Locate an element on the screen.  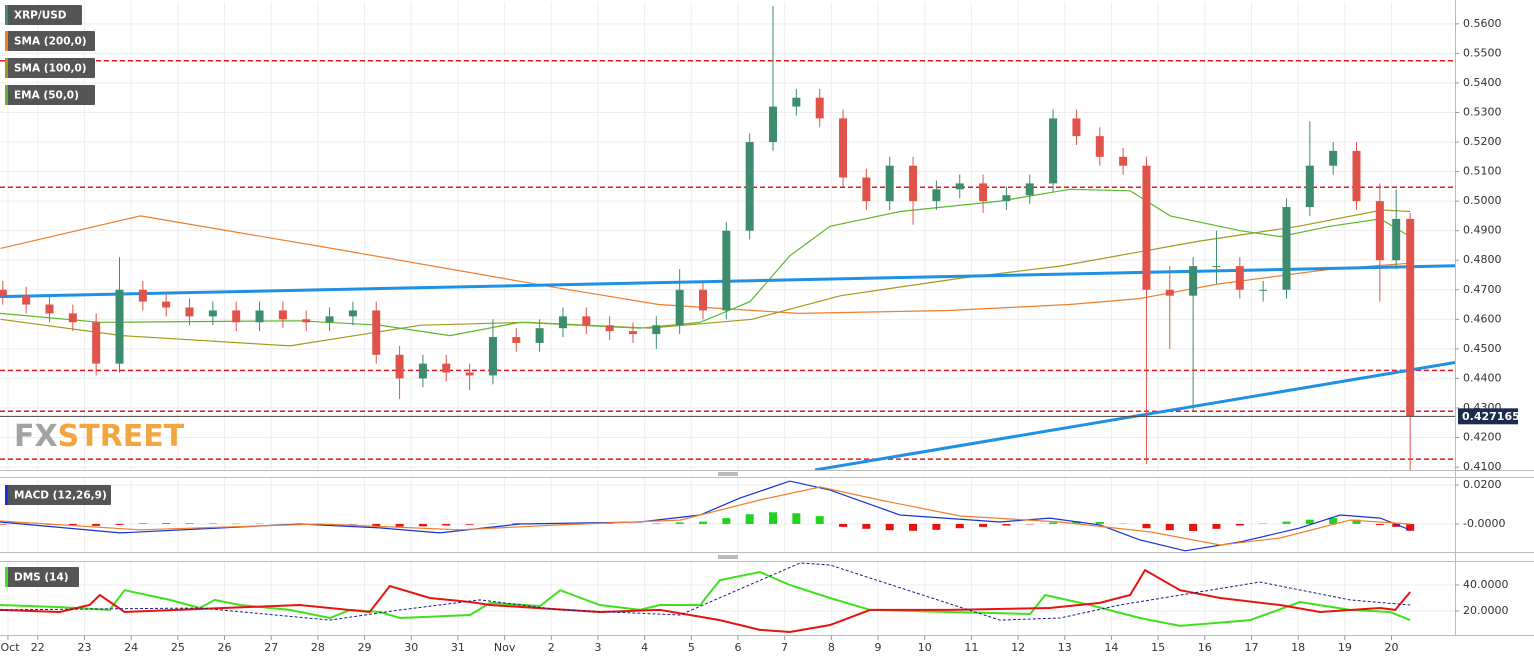
x-tick-label: 18 is located at coordinates (1298, 647).